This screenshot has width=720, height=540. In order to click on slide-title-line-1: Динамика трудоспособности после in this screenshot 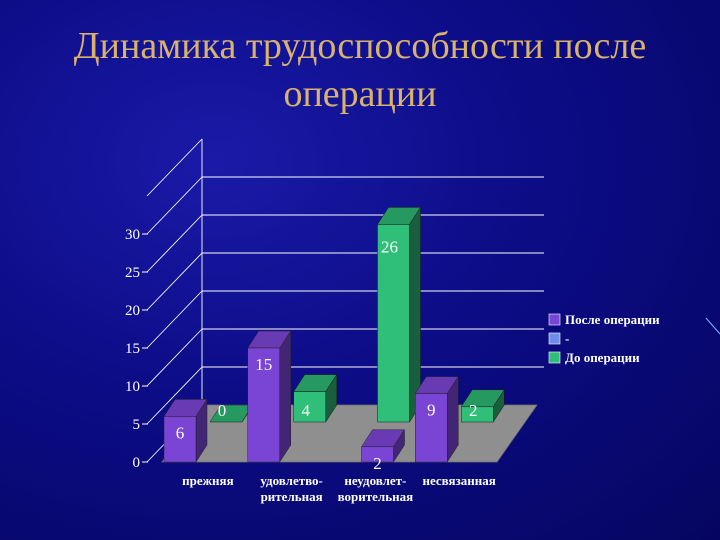, I will do `click(360, 46)`.